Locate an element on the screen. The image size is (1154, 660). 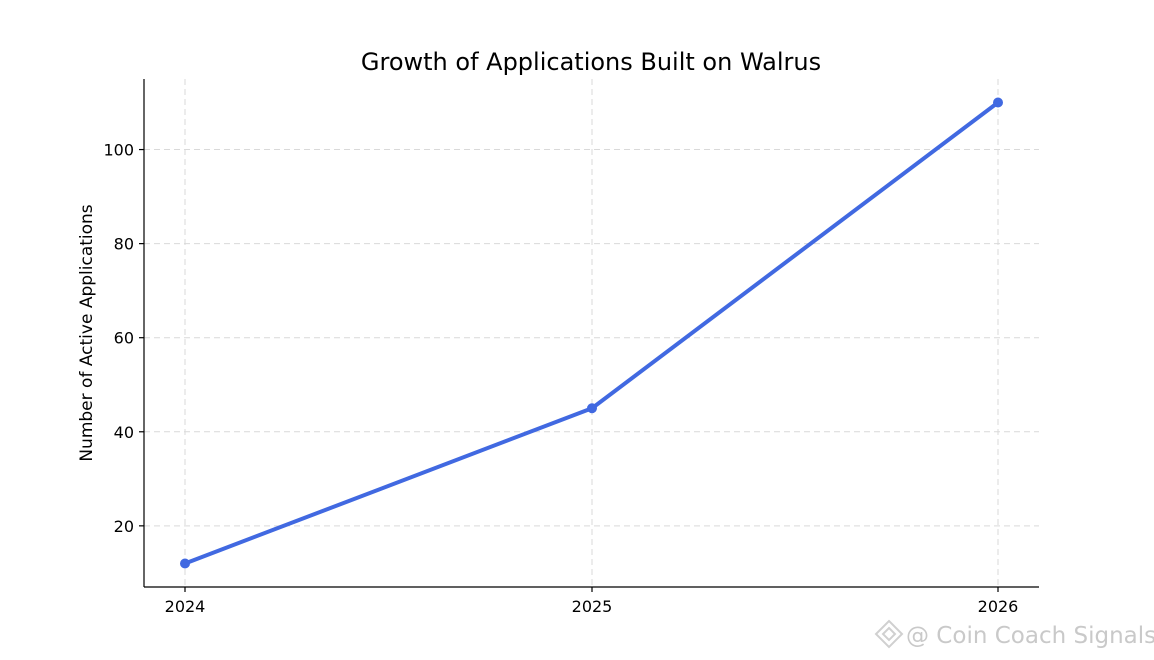
watermark-text: @ Coin Coach Signals is located at coordinates (1030, 636).